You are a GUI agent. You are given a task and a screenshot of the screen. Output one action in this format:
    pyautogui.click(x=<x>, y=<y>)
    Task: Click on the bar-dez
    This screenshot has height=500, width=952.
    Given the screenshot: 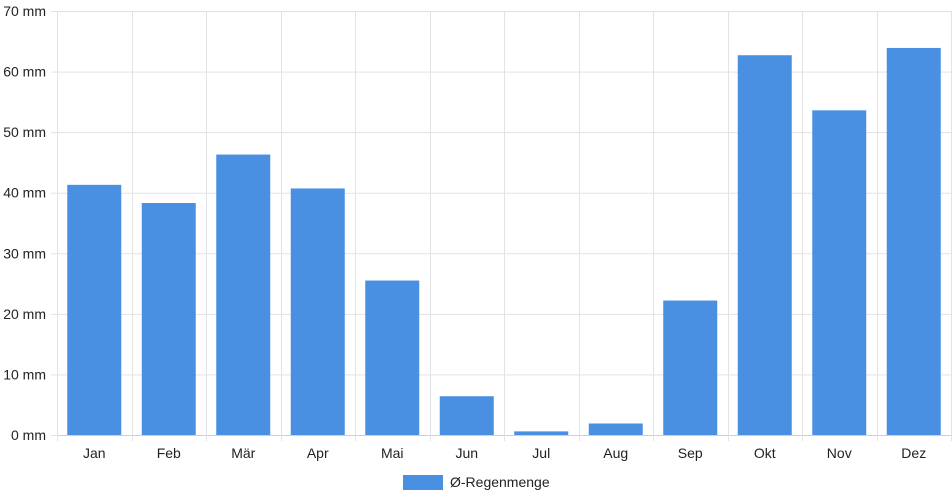 What is the action you would take?
    pyautogui.click(x=913, y=241)
    